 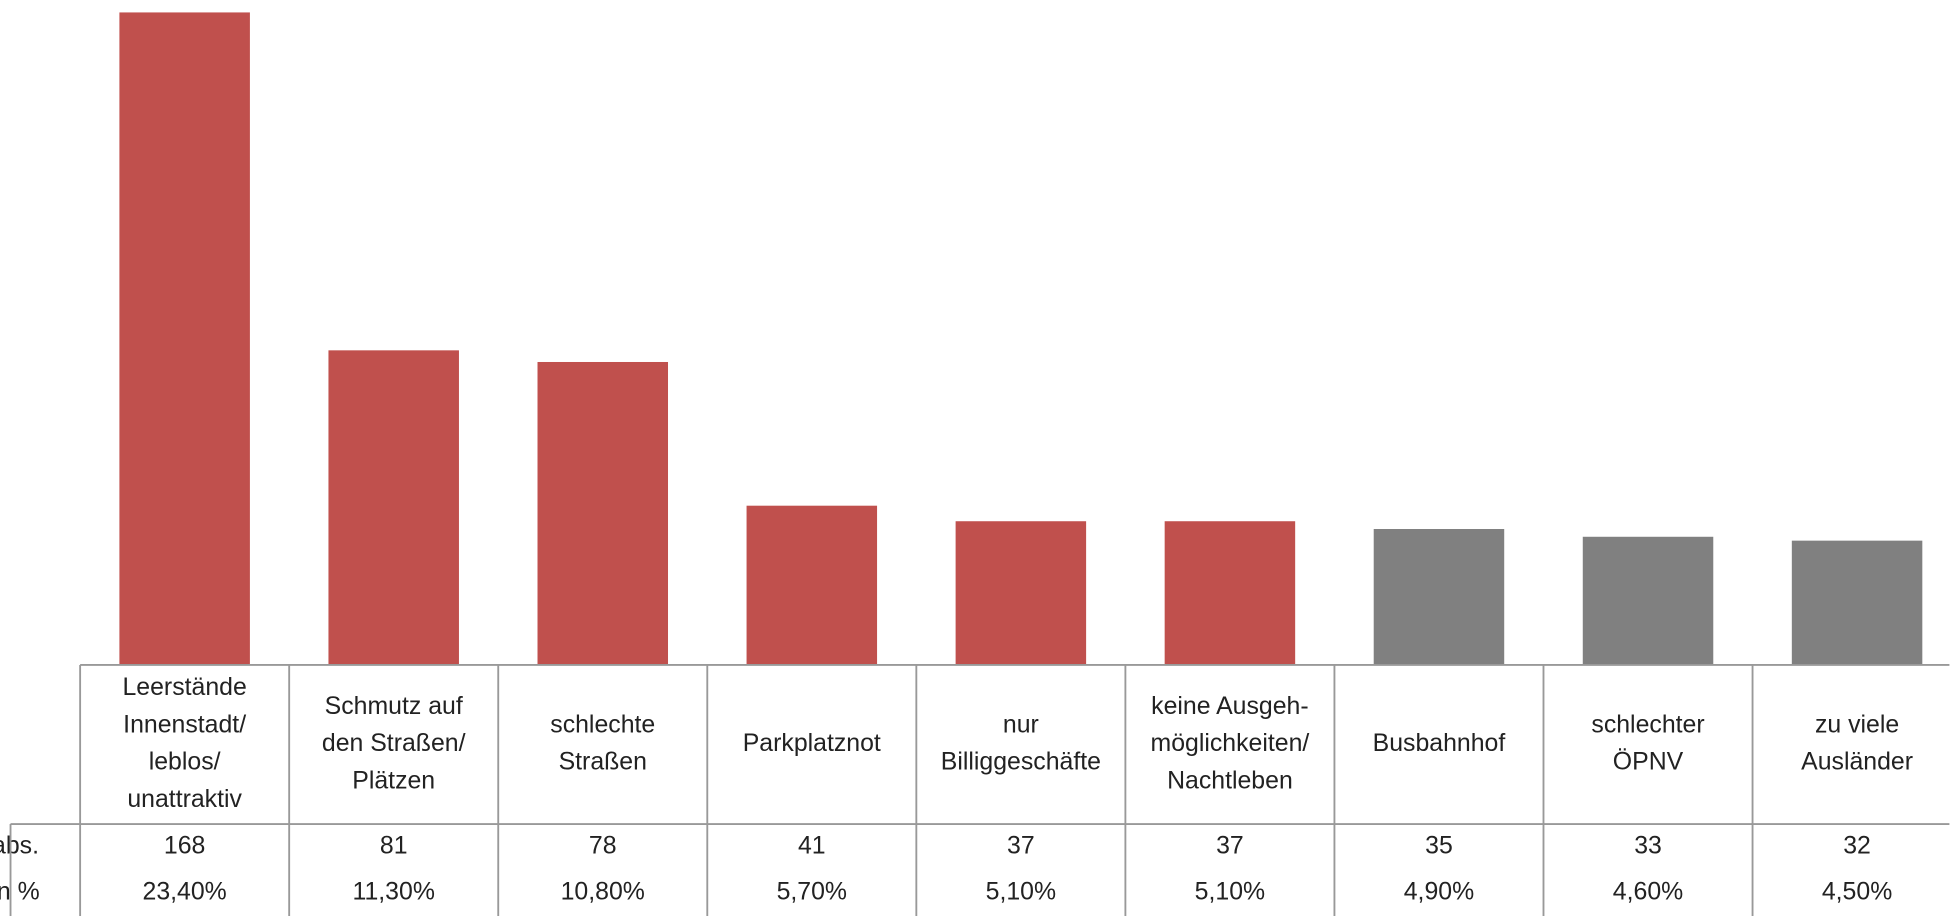 I want to click on category-label: ÖPNV, so click(x=1648, y=762).